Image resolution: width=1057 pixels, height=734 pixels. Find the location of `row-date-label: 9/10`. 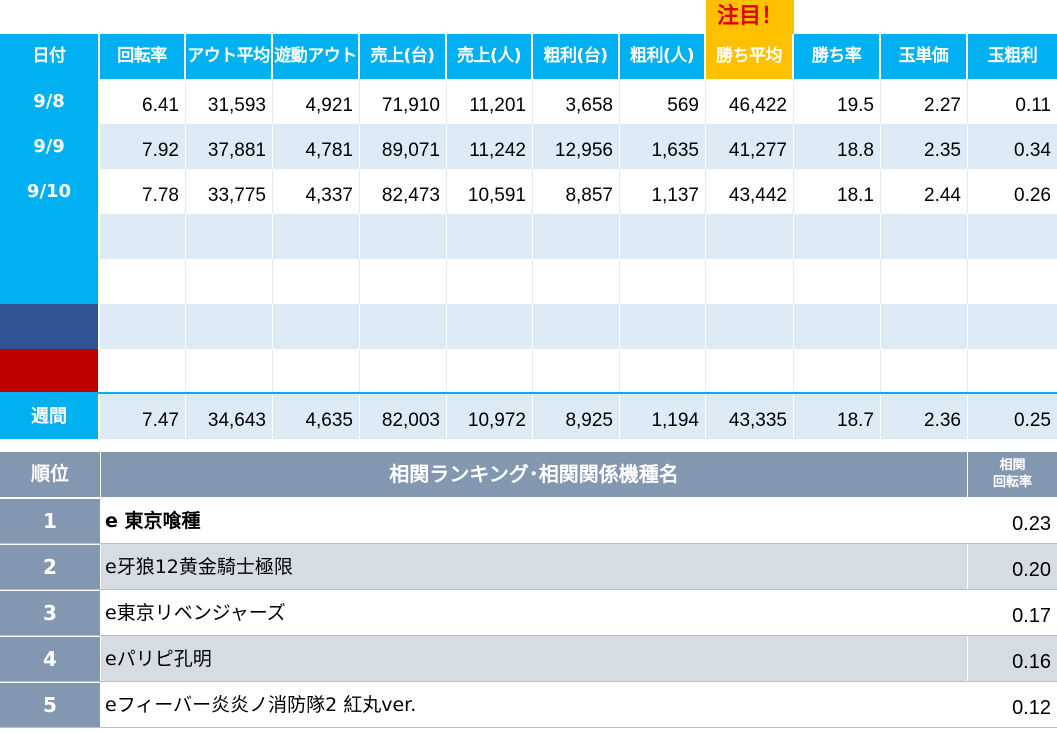

row-date-label: 9/10 is located at coordinates (50, 191).